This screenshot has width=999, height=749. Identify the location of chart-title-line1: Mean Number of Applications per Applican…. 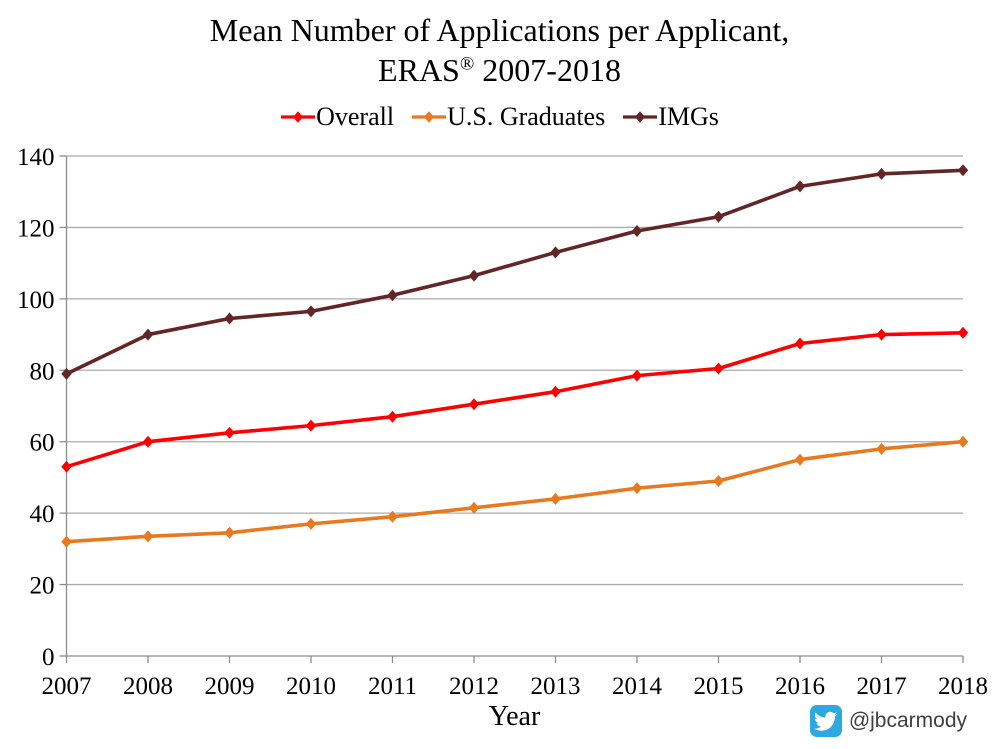
(499, 30).